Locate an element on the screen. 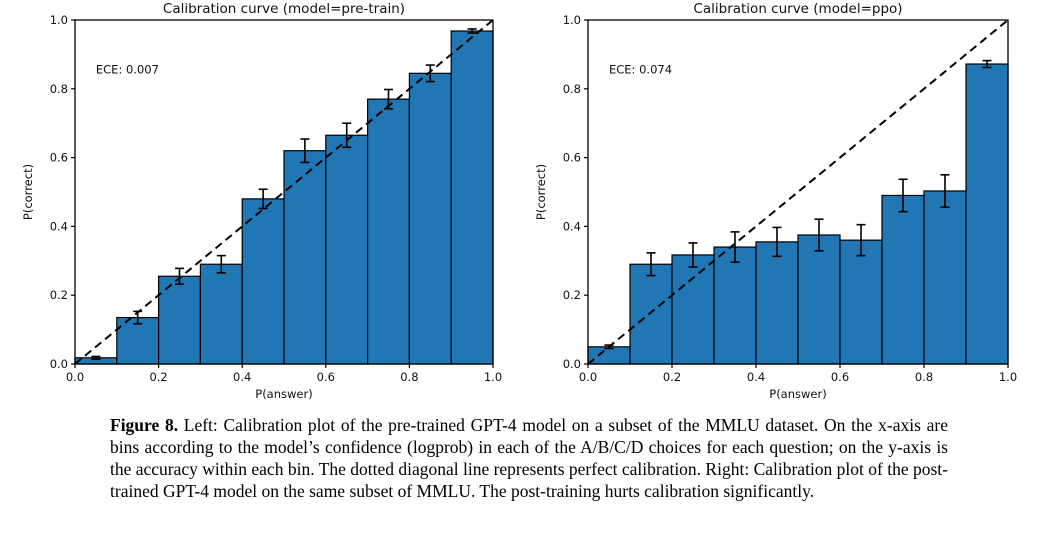  svg-text: Calibration curve (model=ppo) is located at coordinates (797, 9).